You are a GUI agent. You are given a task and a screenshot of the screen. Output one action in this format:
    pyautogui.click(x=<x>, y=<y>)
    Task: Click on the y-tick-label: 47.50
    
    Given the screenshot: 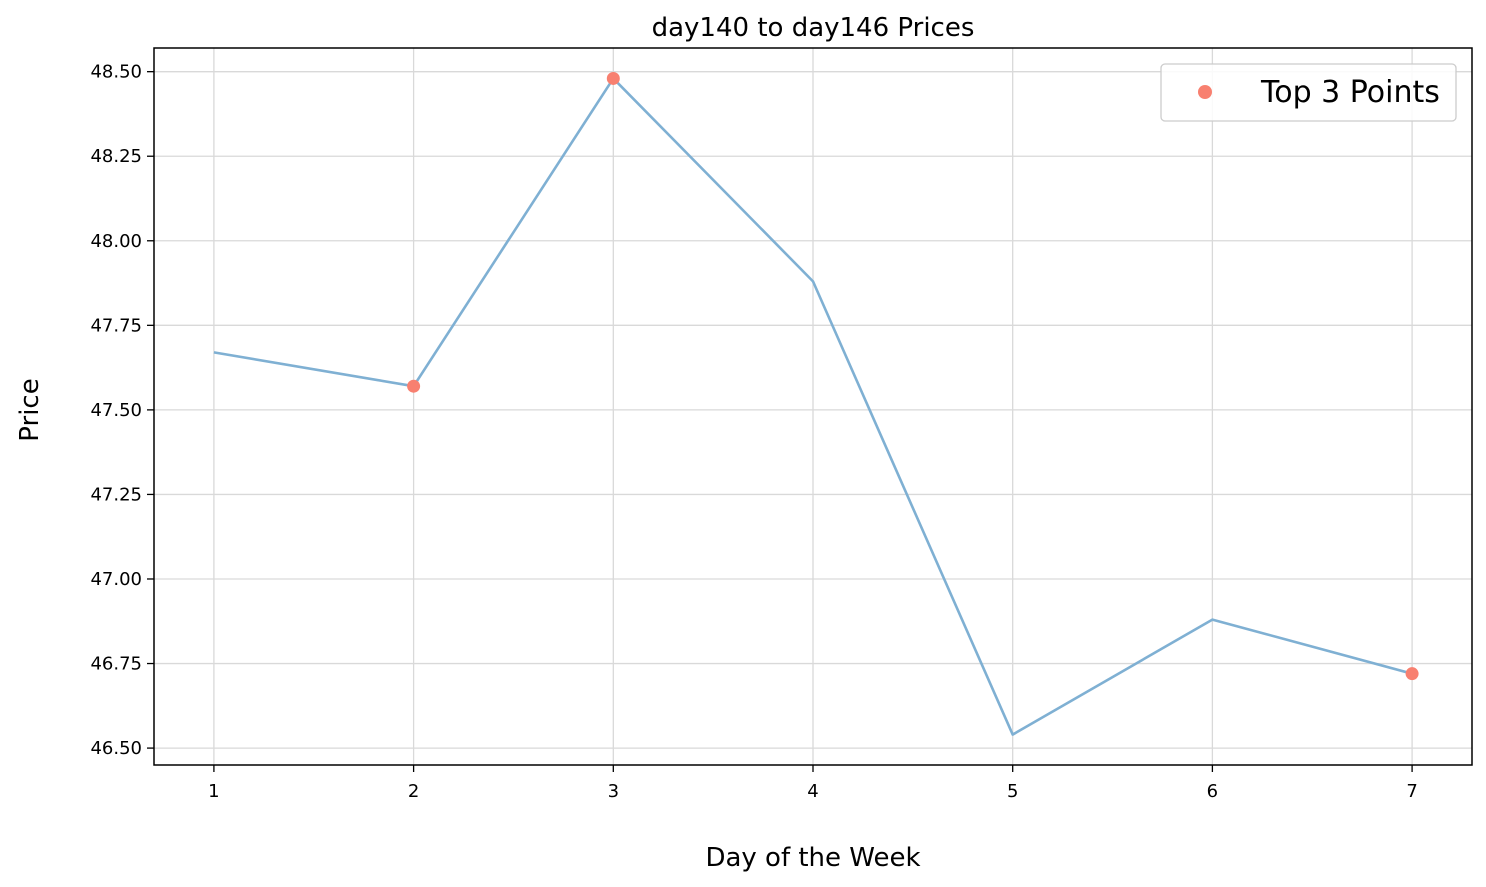 What is the action you would take?
    pyautogui.click(x=116, y=410)
    